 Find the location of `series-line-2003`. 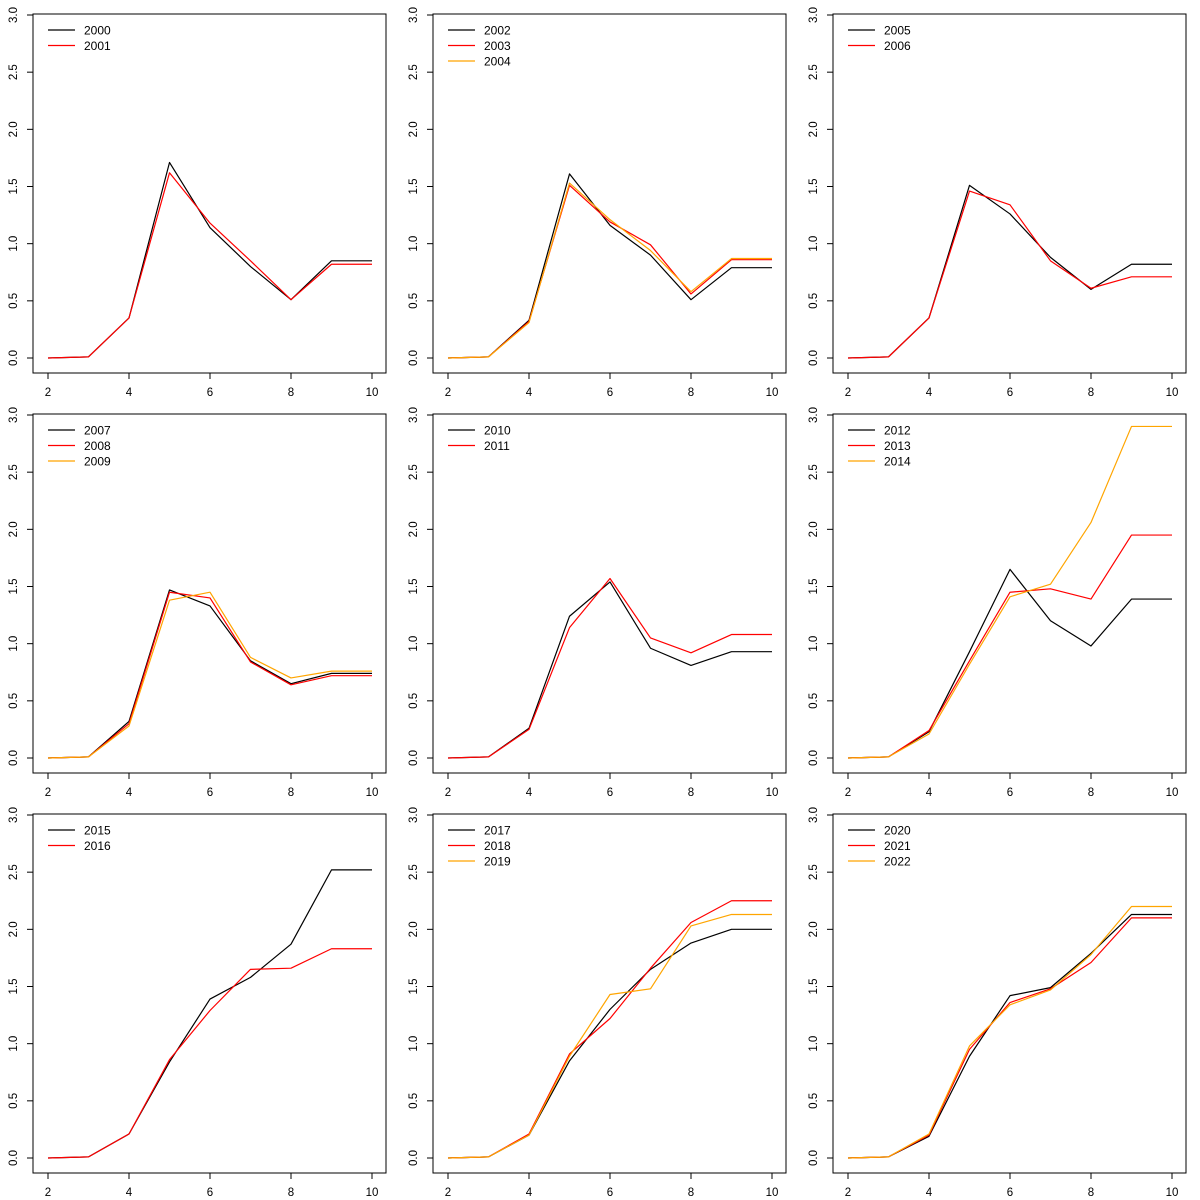

series-line-2003 is located at coordinates (609, 271).